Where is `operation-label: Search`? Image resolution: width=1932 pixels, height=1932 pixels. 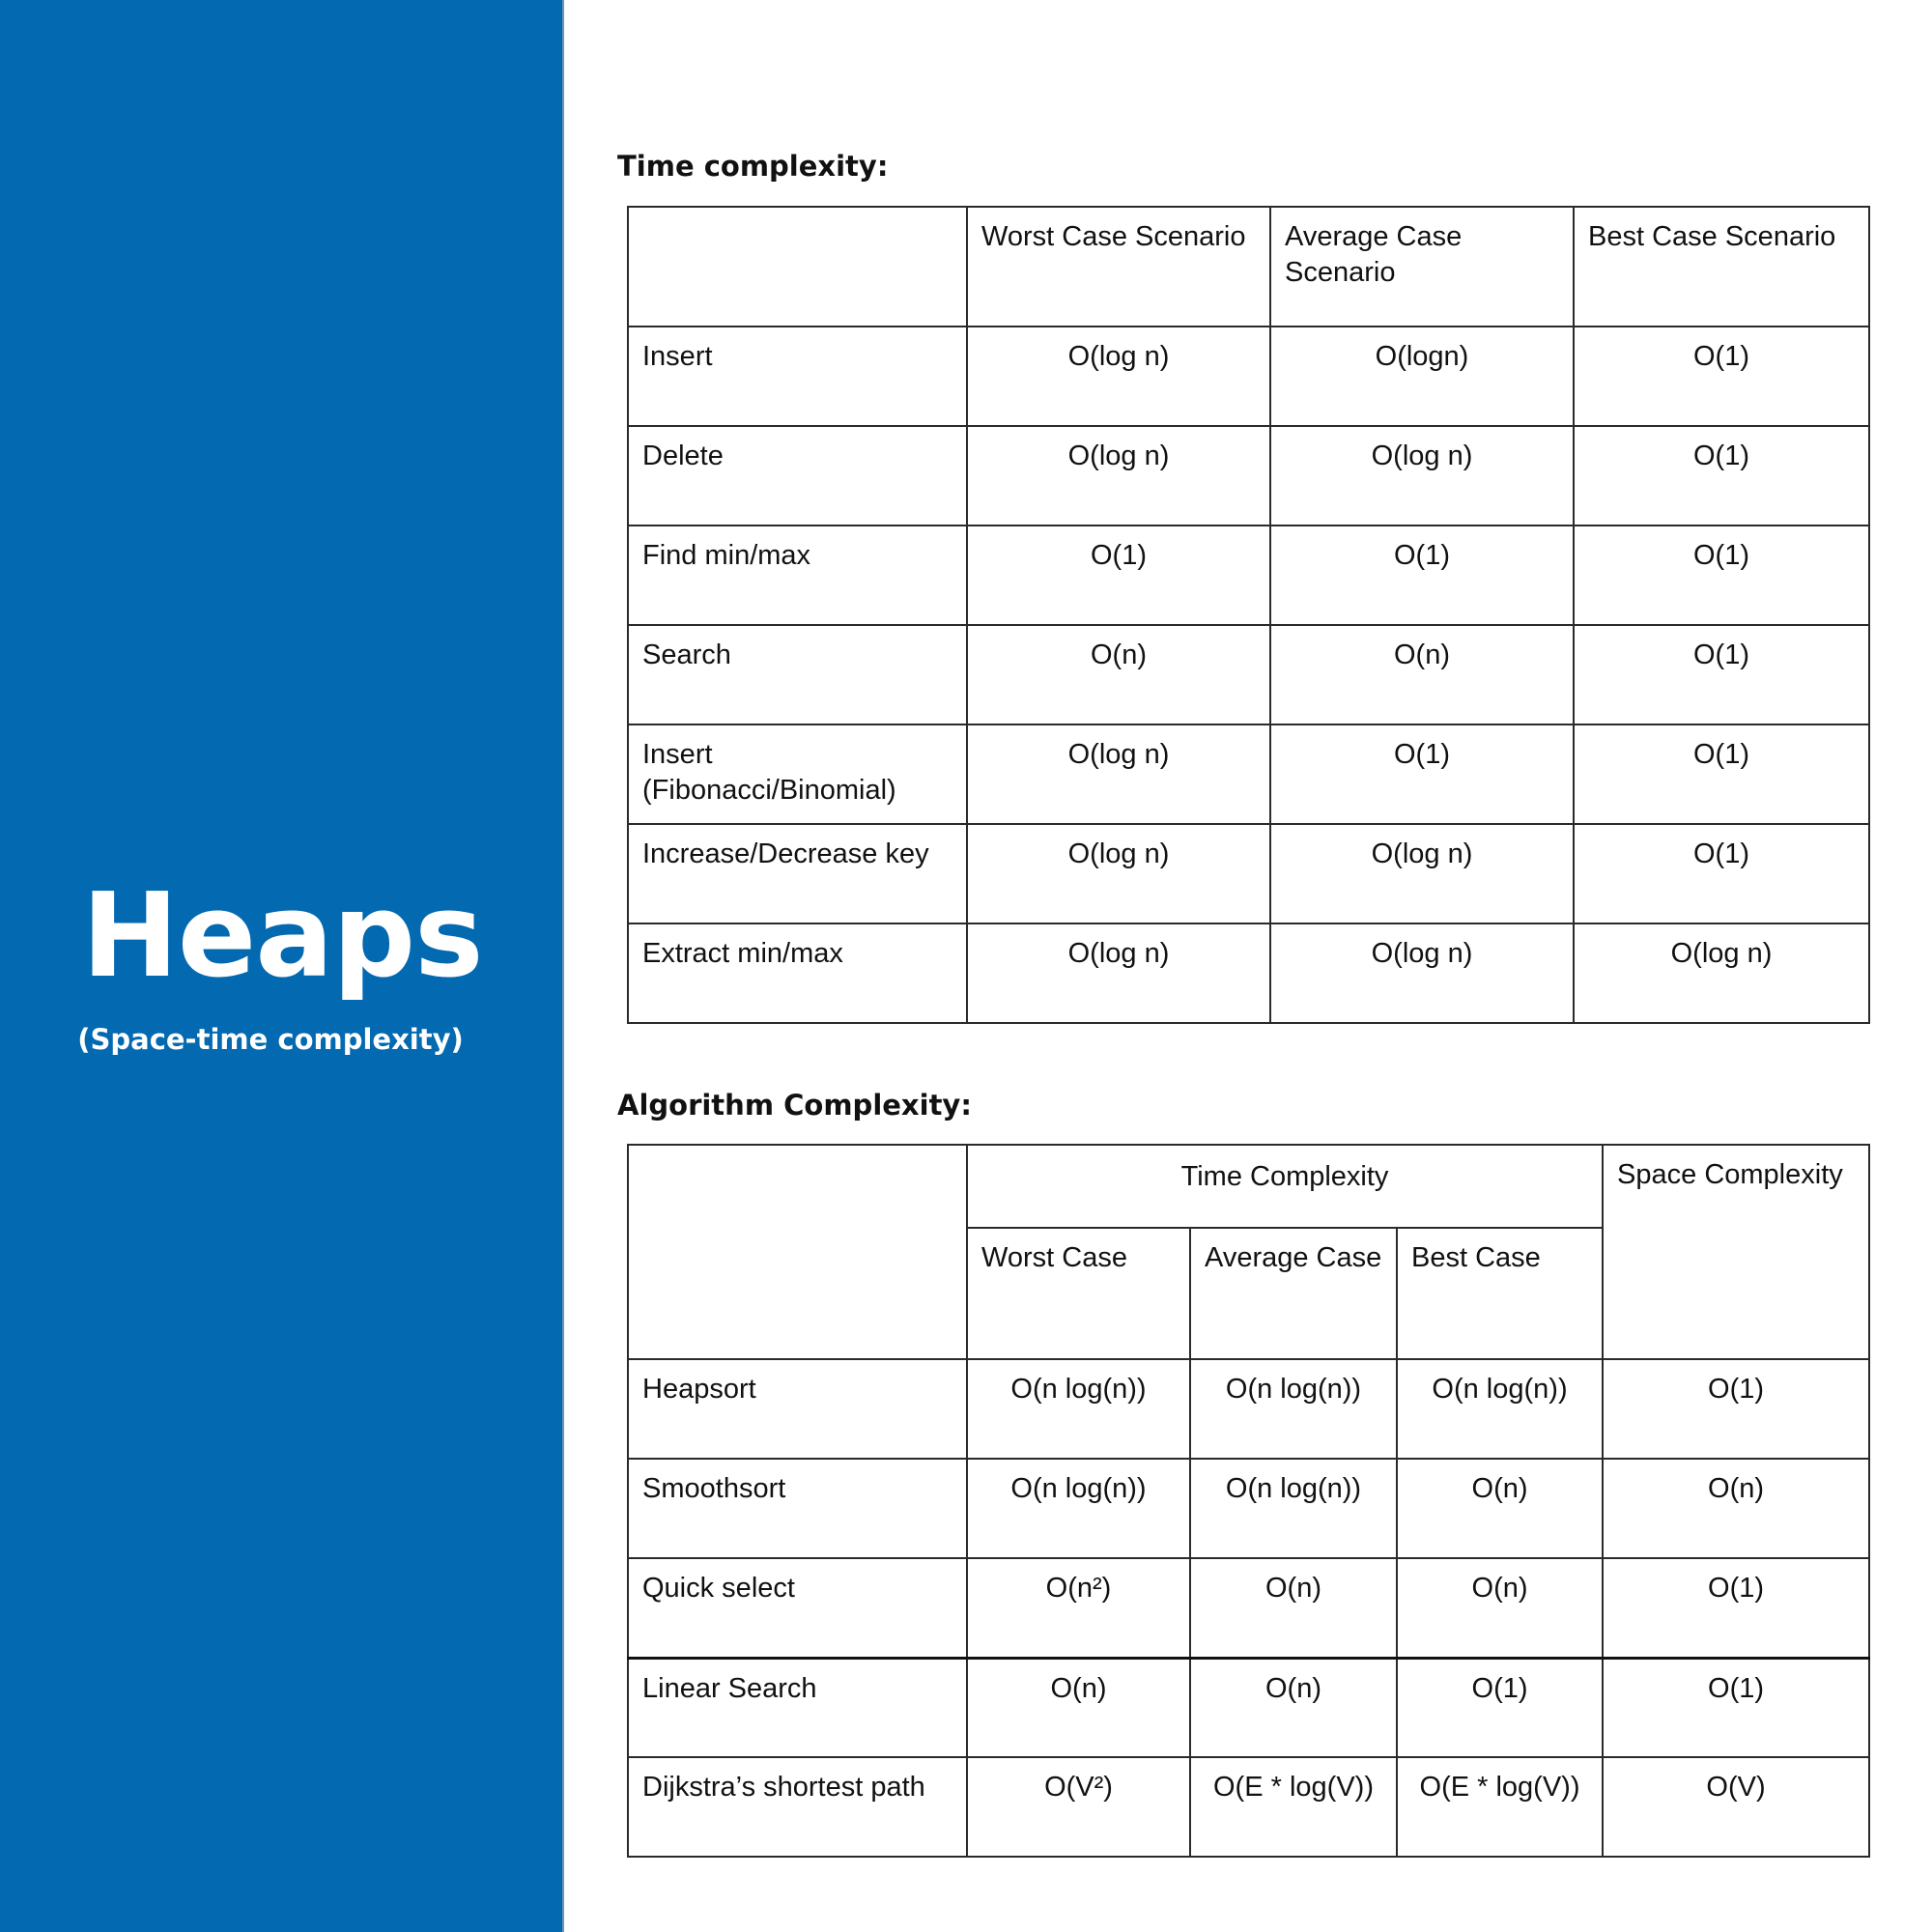 operation-label: Search is located at coordinates (797, 674).